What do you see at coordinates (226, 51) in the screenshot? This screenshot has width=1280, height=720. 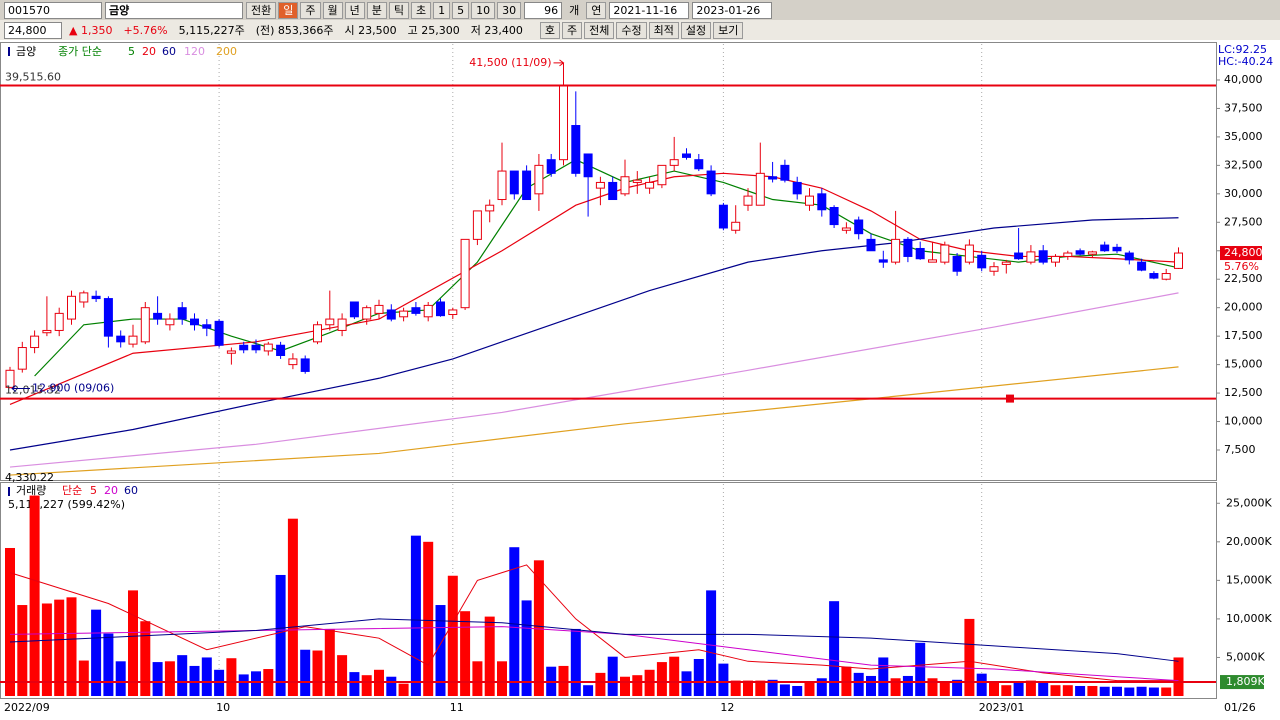 I see `legend-entry: 200` at bounding box center [226, 51].